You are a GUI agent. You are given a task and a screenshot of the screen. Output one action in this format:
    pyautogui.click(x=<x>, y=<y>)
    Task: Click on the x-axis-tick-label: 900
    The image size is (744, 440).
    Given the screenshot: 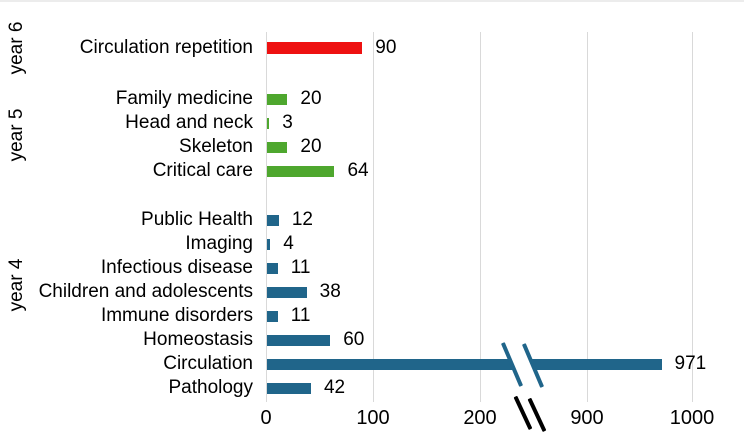 What is the action you would take?
    pyautogui.click(x=587, y=418)
    